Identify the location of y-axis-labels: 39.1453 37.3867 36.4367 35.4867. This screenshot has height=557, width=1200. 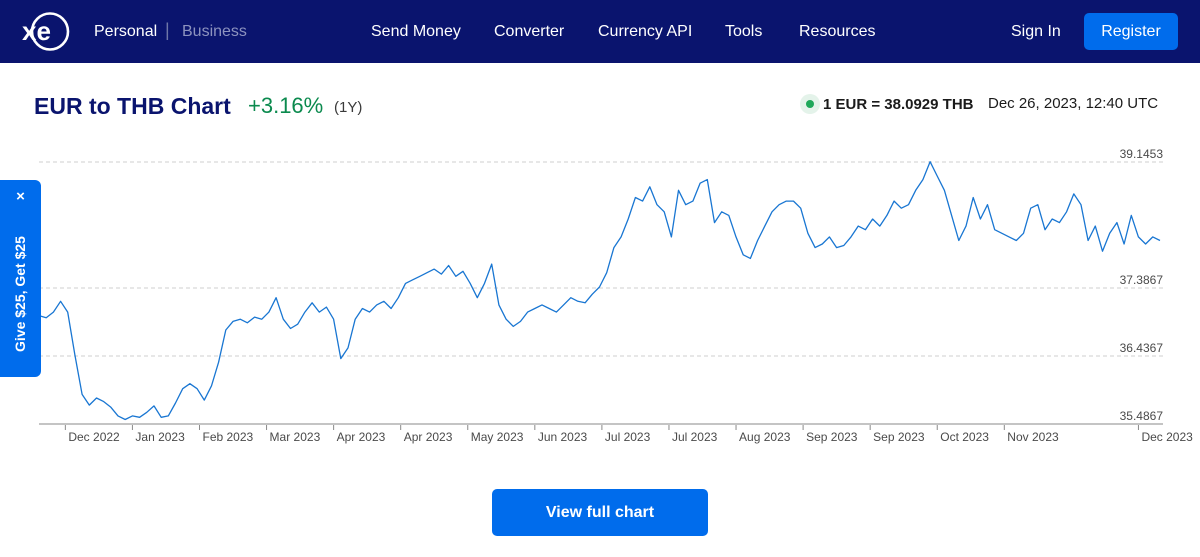
(1142, 285).